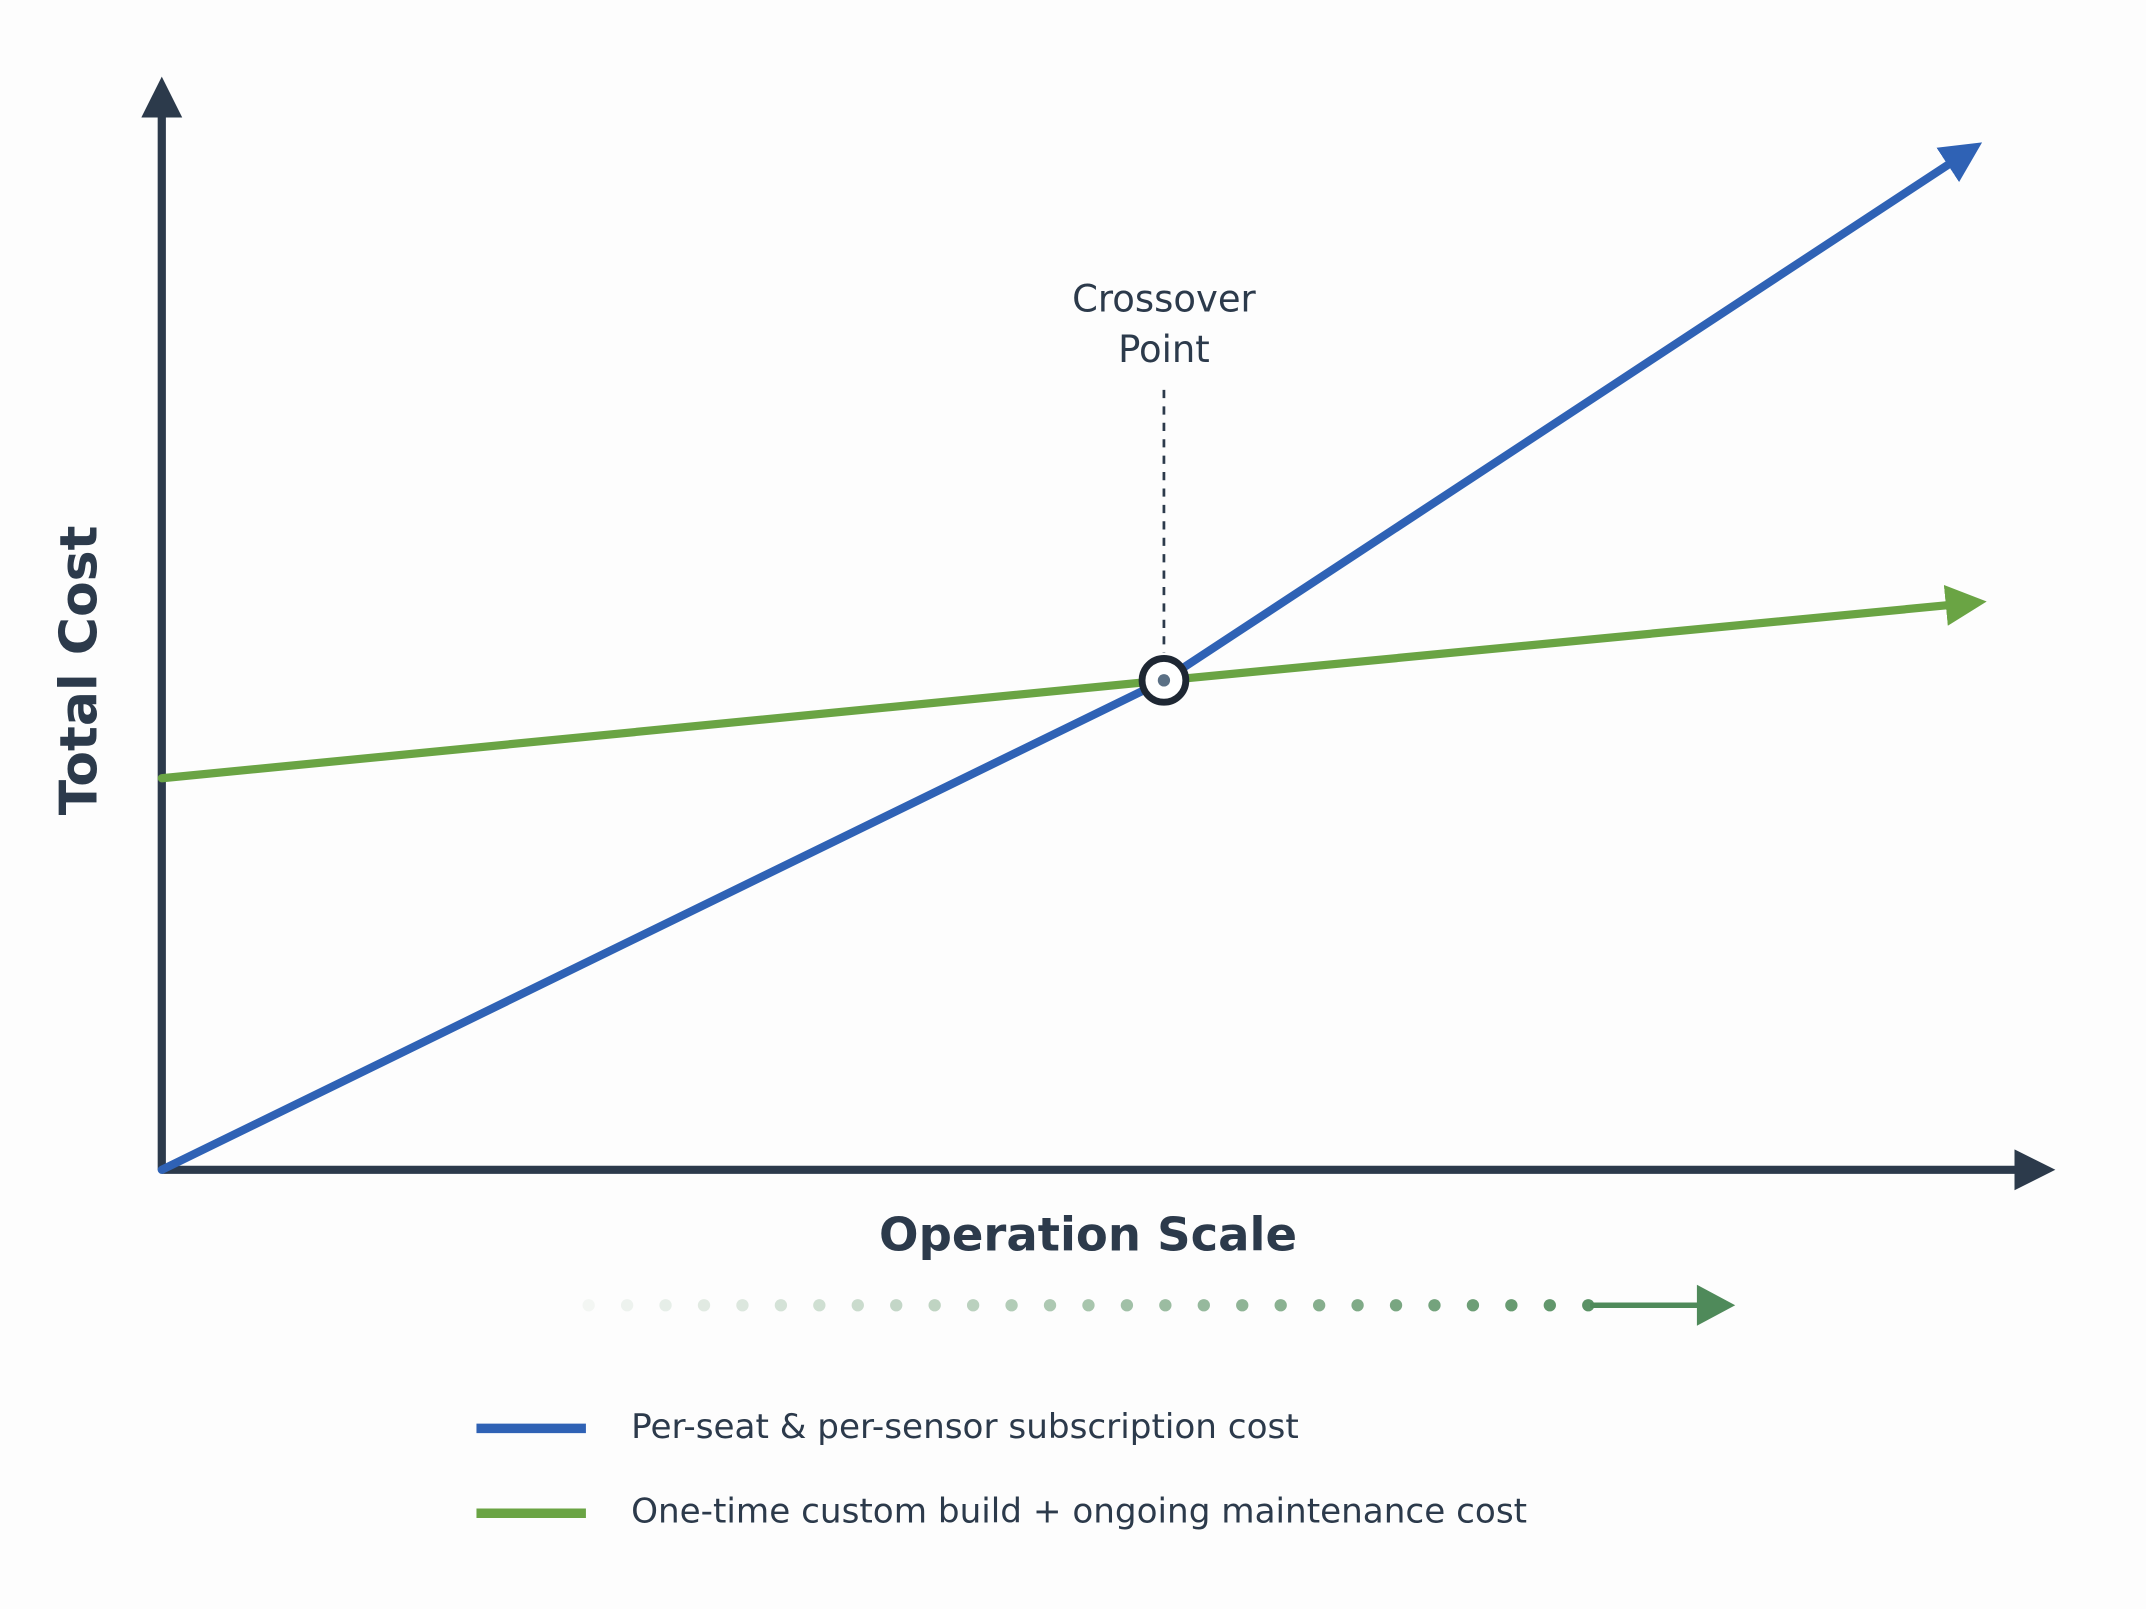  I want to click on annotation-text: Crossover, so click(1164, 299).